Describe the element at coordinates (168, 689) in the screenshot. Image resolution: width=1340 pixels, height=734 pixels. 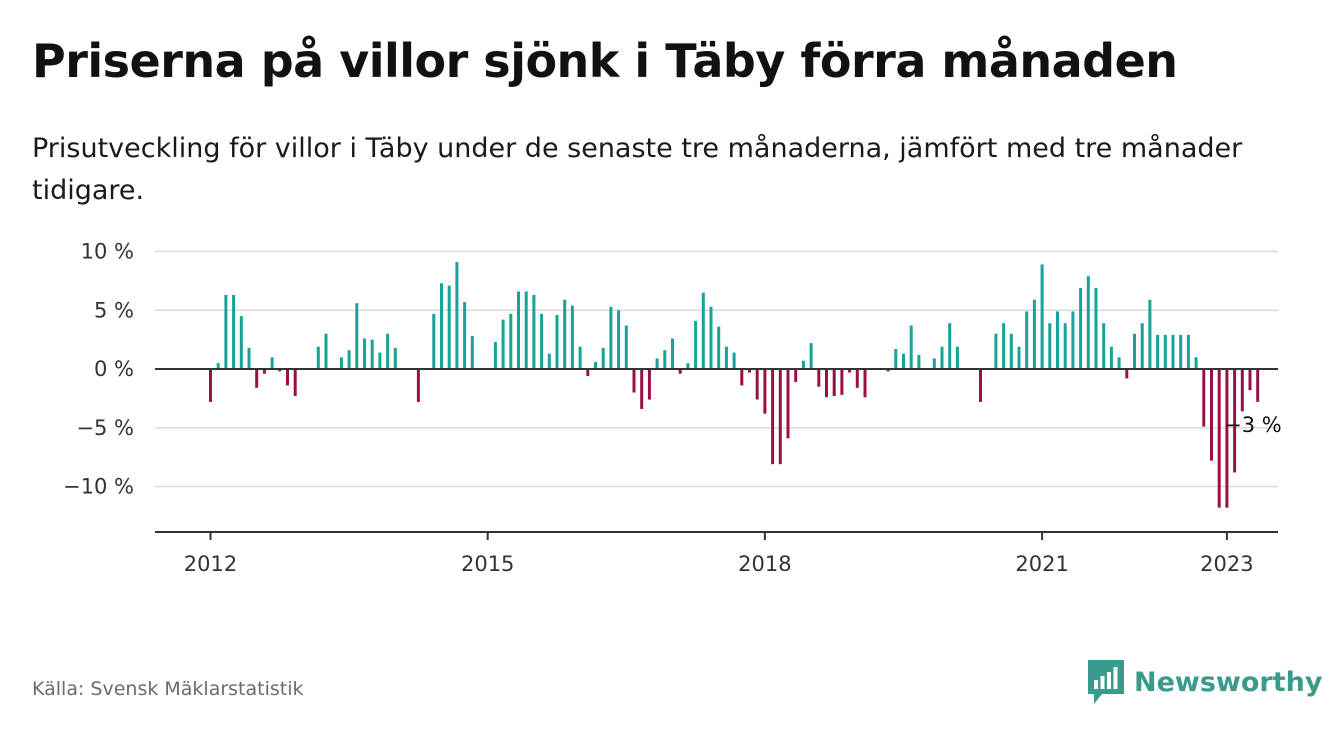
I see `source-note: Källa: Svensk Mäklarstatistik` at that location.